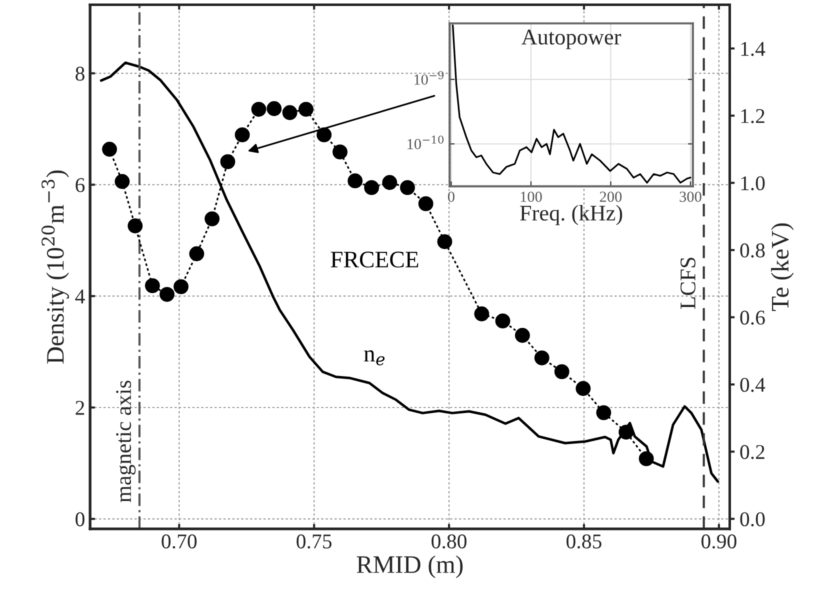 Image resolution: width=819 pixels, height=599 pixels. Describe the element at coordinates (426, 143) in the screenshot. I see `y-tick-label: 10$^{−10}$` at that location.